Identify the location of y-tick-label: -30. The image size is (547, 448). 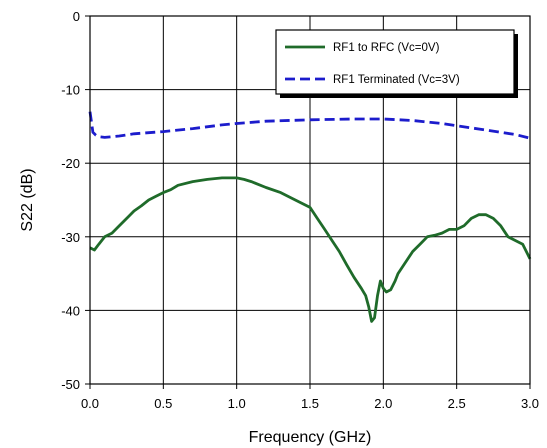
(70, 237).